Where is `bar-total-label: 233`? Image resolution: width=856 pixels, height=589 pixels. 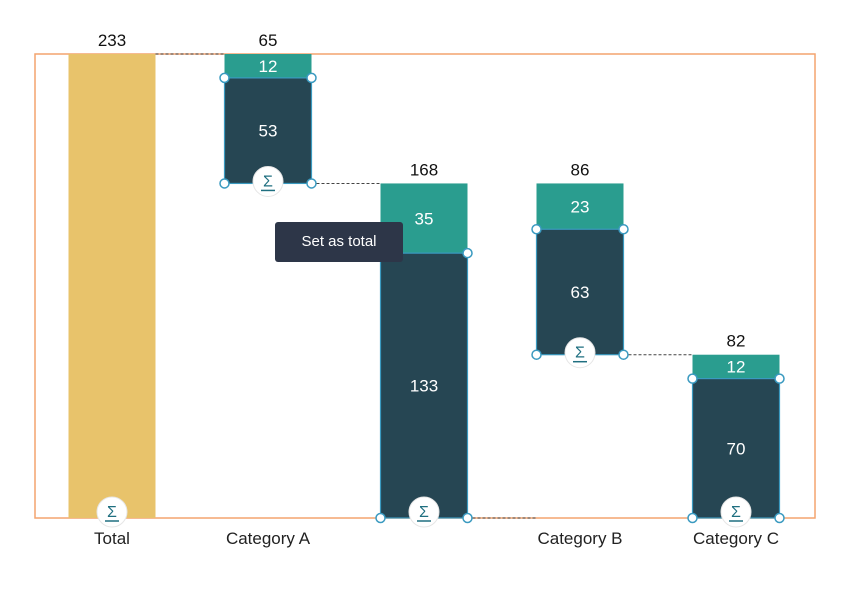
bar-total-label: 233 is located at coordinates (112, 40).